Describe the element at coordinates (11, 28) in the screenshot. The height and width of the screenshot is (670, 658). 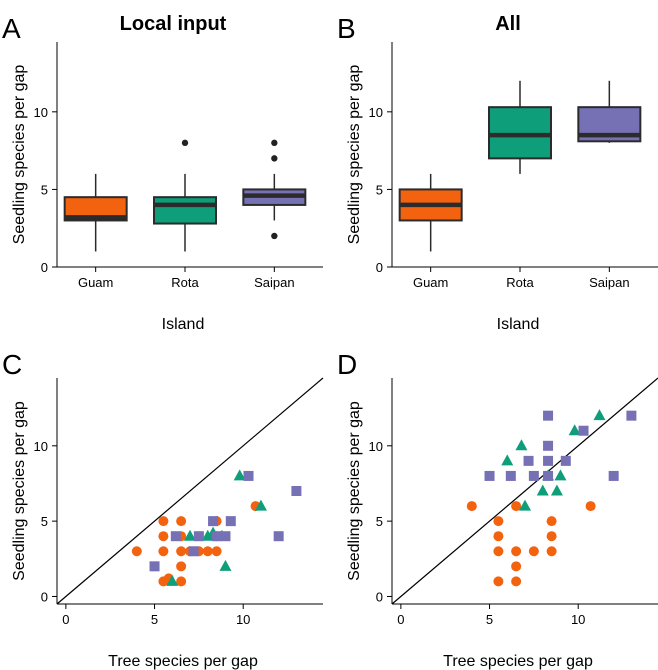
I see `panel-letter: A` at that location.